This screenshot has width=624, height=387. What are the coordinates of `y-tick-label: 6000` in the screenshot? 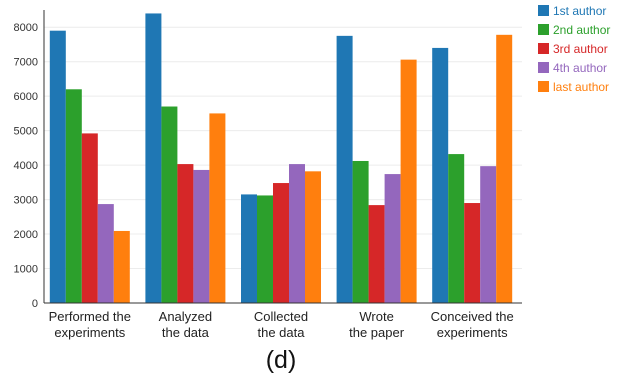 It's located at (26, 97).